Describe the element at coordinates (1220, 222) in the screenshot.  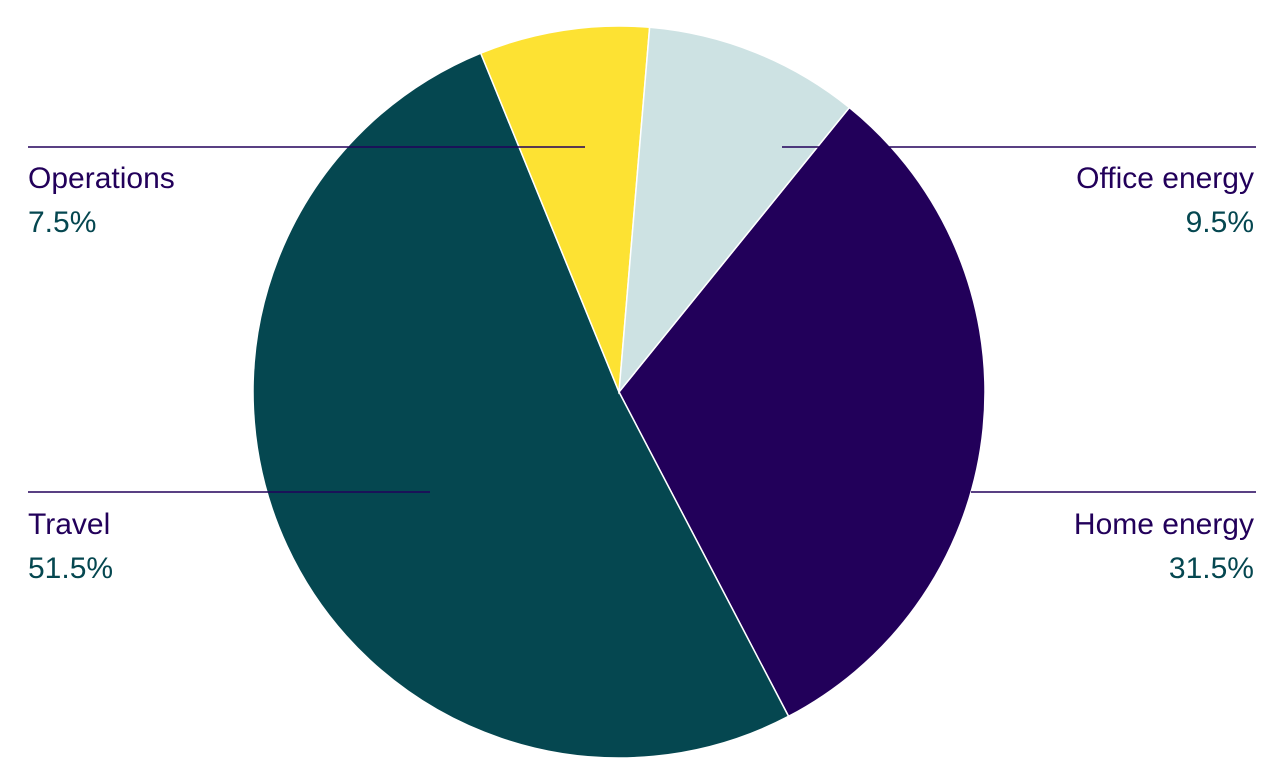
I see `slice-value-office-energy: 9.5%` at that location.